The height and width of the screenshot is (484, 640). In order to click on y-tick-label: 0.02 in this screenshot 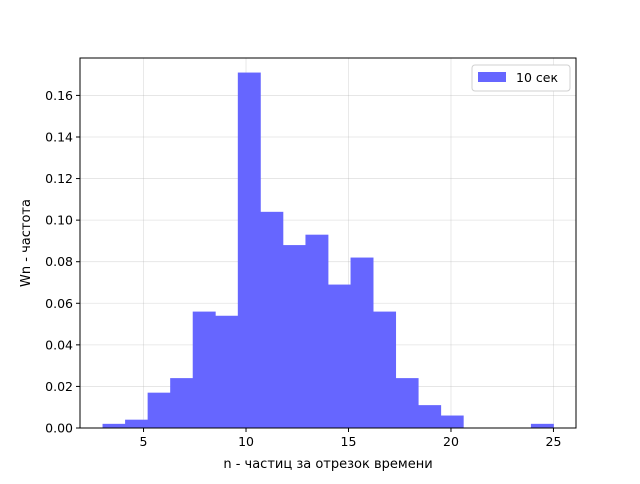, I will do `click(59, 386)`.